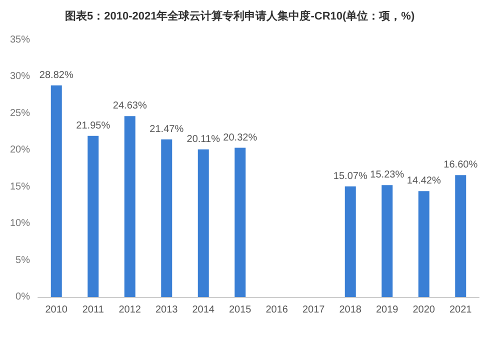  What do you see at coordinates (167, 129) in the screenshot?
I see `data-label: 21.47%` at bounding box center [167, 129].